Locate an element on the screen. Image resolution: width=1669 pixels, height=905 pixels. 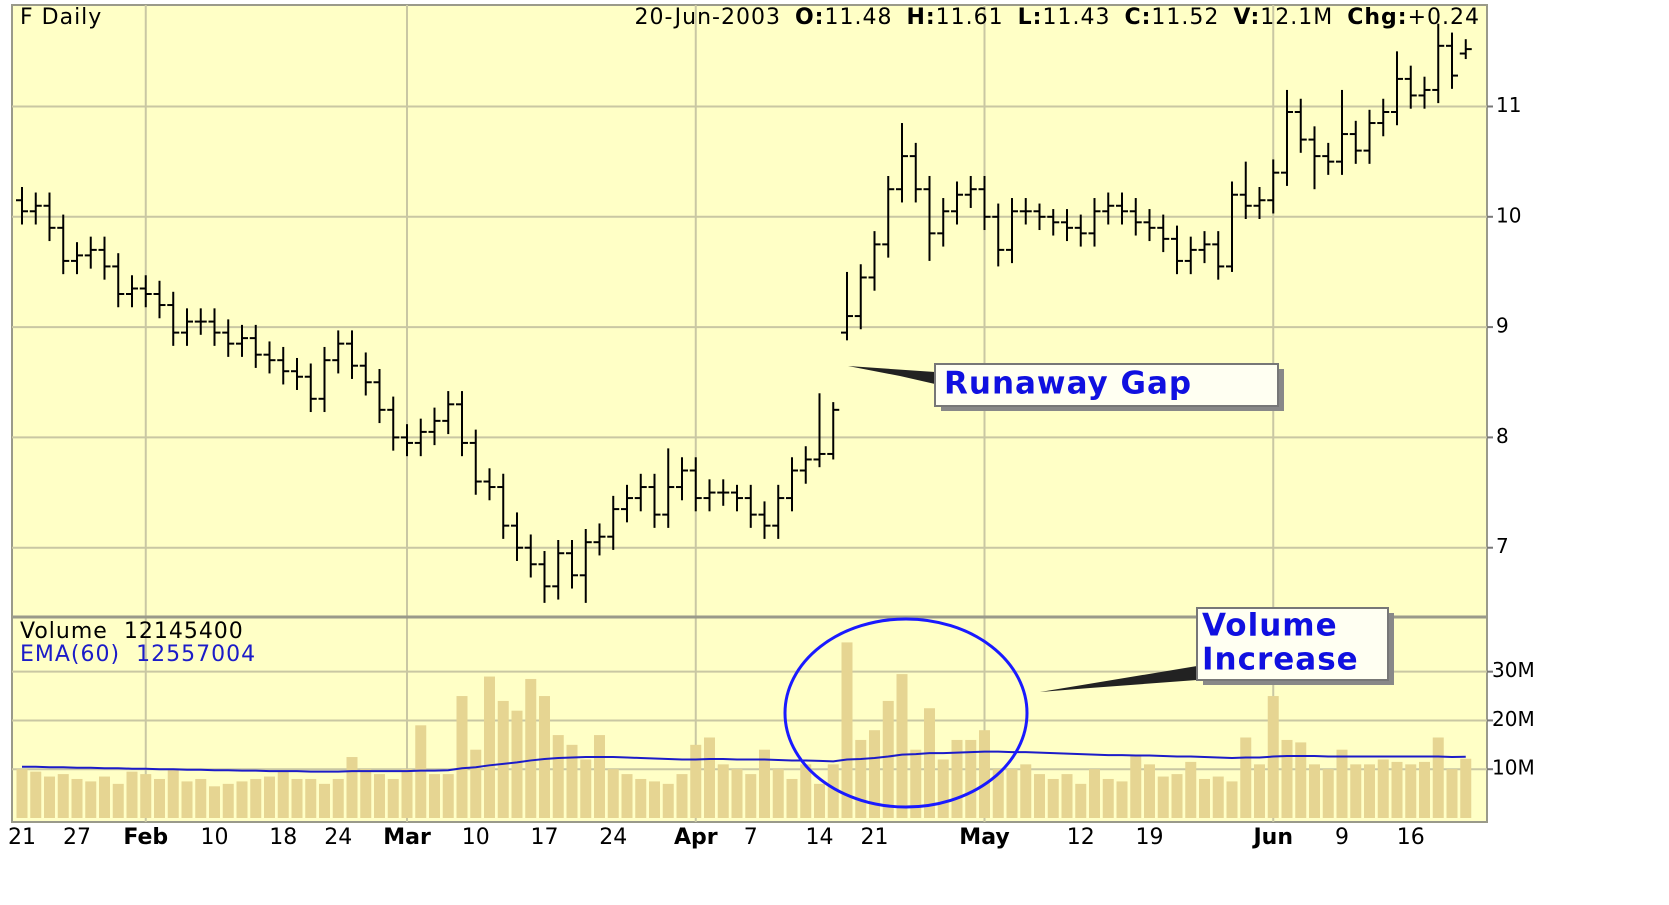
y-tick-label: 10 is located at coordinates (1508, 215).